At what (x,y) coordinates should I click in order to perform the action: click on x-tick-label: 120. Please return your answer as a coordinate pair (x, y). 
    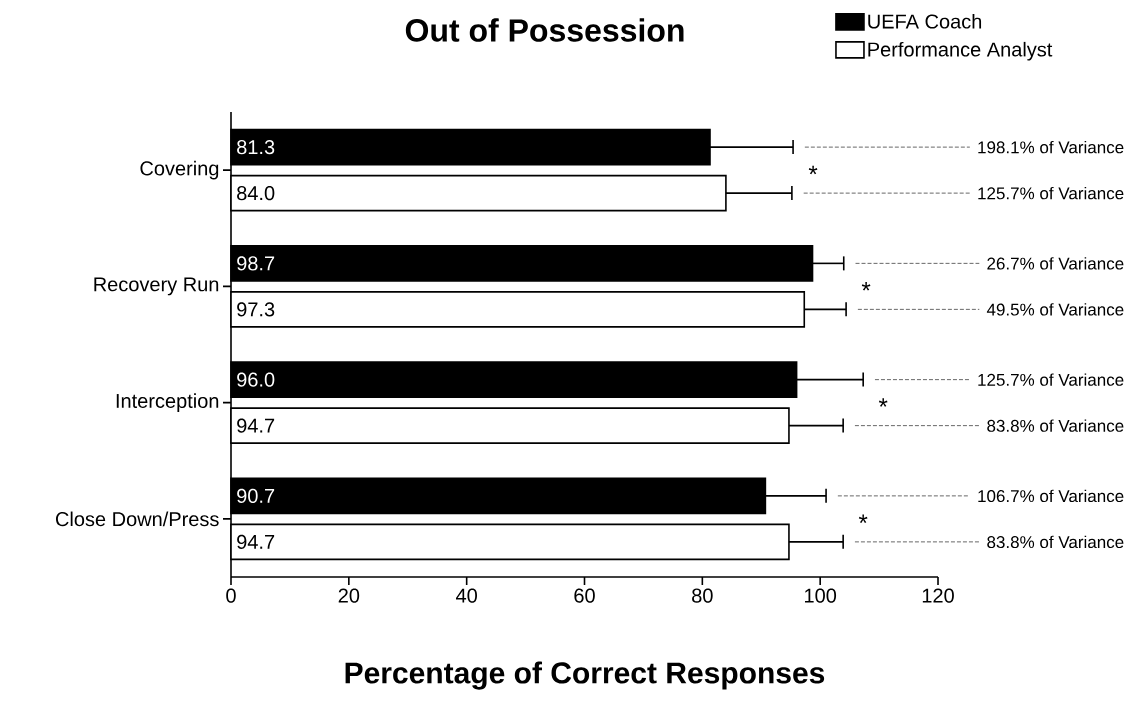
    Looking at the image, I should click on (938, 595).